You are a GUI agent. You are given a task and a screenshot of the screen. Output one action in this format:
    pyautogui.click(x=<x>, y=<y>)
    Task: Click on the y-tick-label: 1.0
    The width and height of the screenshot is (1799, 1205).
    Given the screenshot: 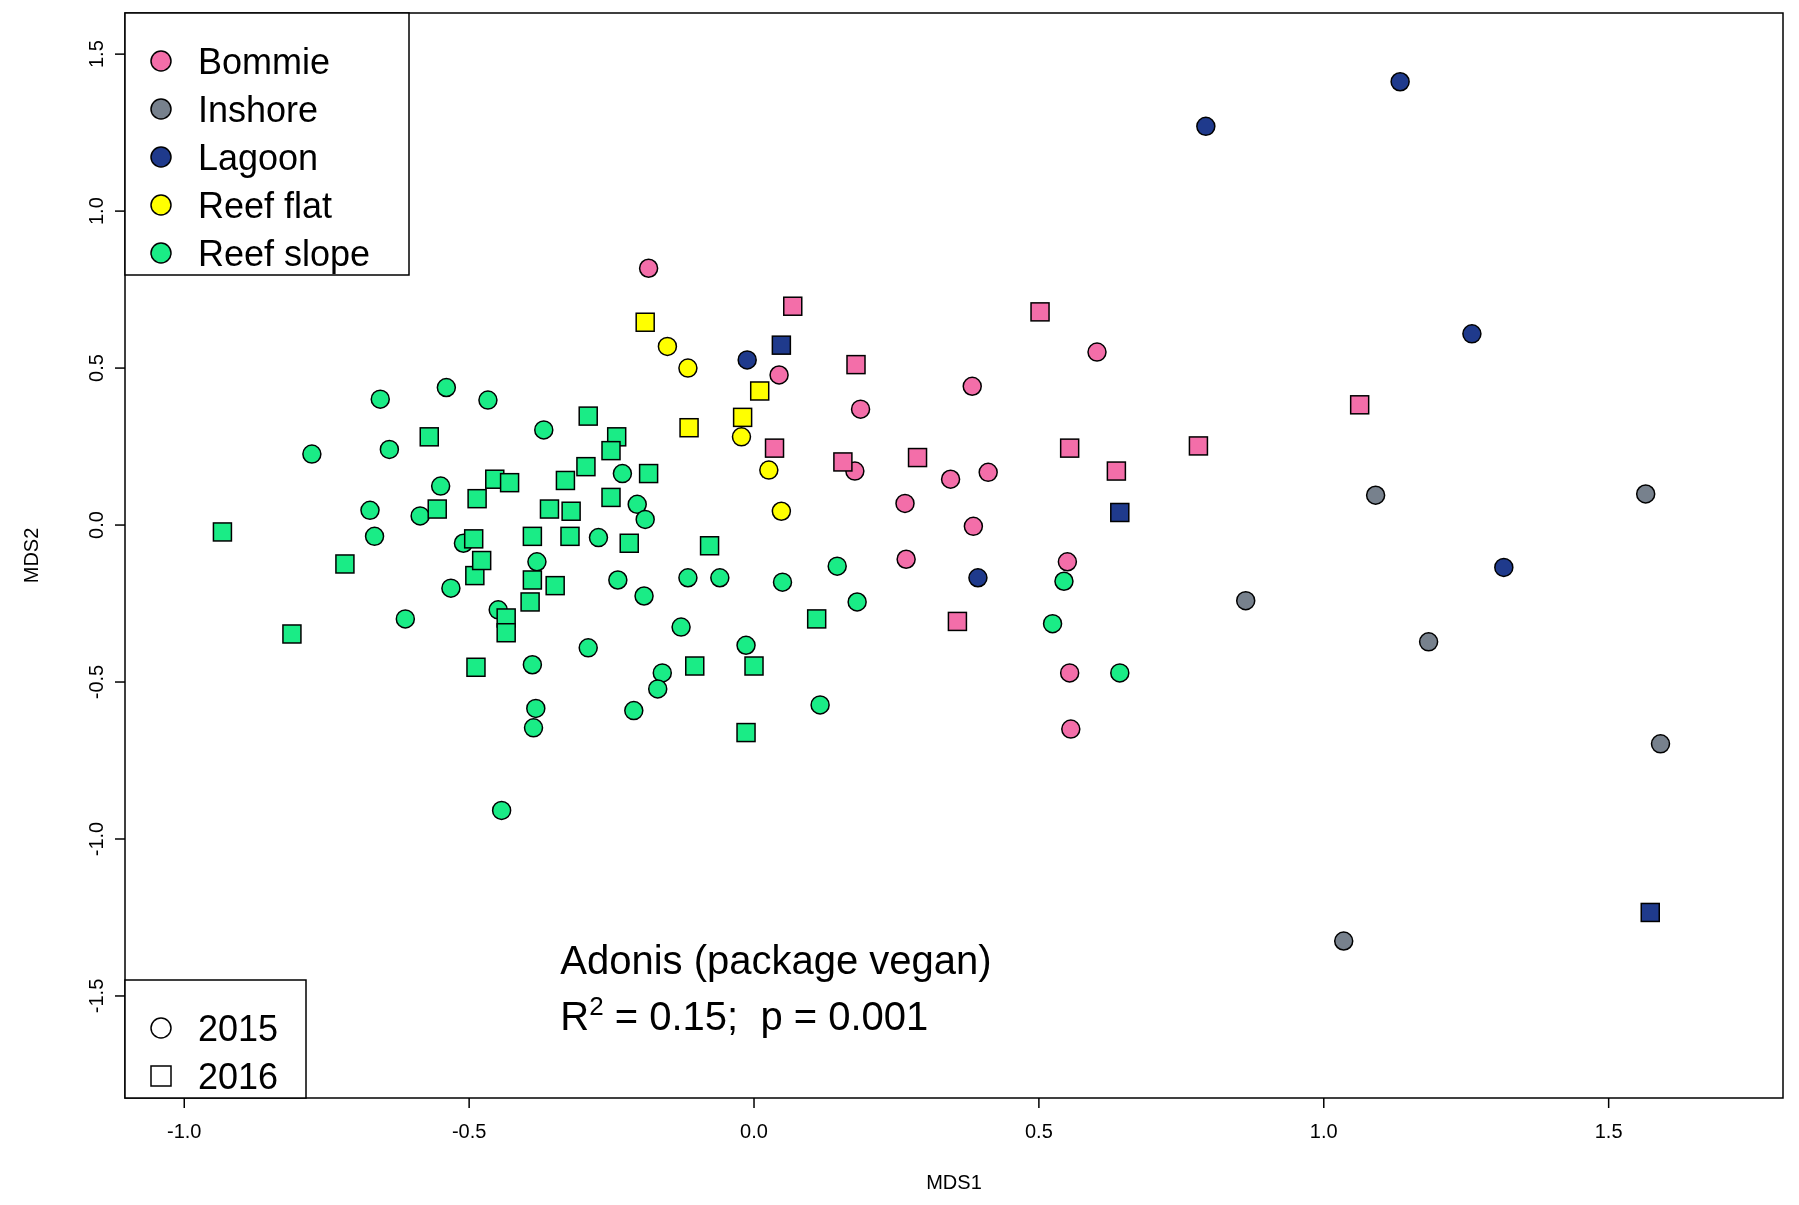 What is the action you would take?
    pyautogui.click(x=96, y=211)
    